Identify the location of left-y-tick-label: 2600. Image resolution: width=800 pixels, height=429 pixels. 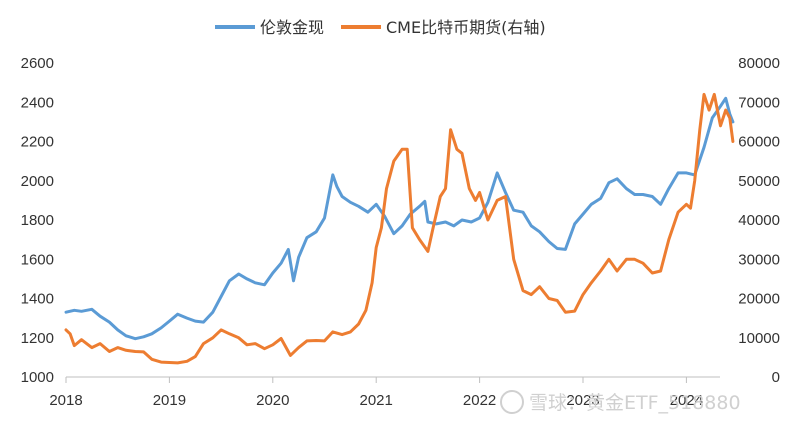
(37, 63).